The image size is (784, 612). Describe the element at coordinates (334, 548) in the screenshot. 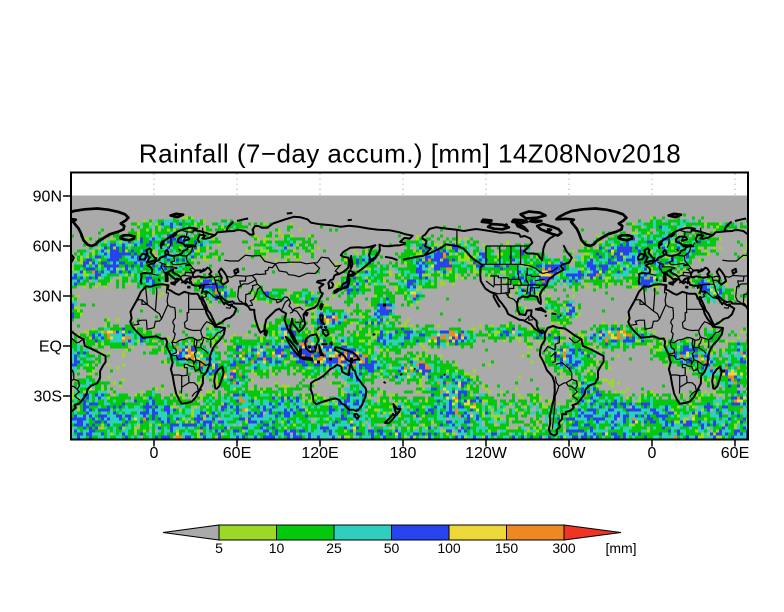

I see `svg-text: 25` at that location.